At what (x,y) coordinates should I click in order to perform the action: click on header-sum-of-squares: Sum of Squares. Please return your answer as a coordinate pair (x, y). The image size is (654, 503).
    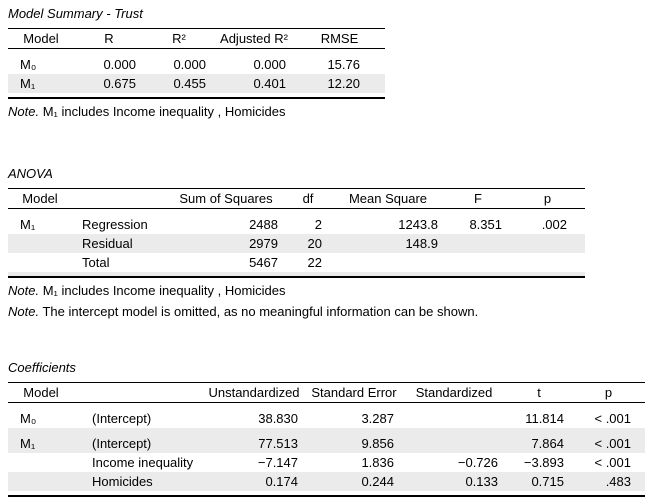
    Looking at the image, I should click on (226, 198).